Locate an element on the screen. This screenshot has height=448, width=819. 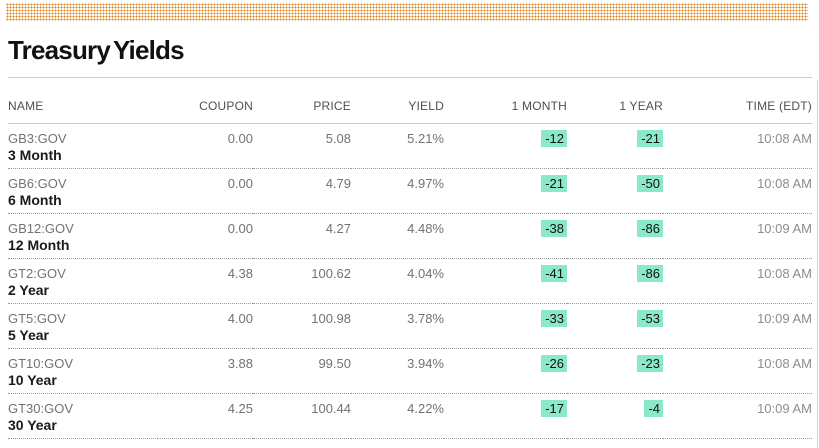
coupon-value: 4.38 is located at coordinates (205, 281).